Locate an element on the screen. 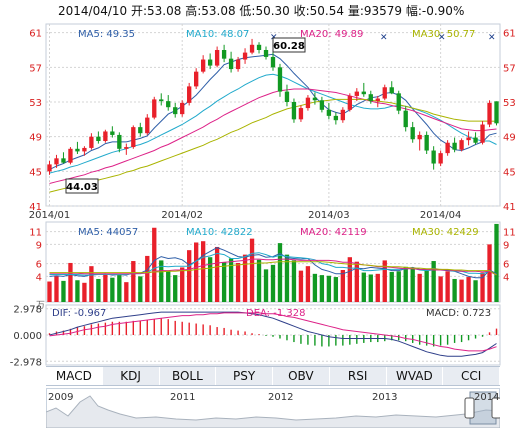 The image size is (516, 432). navigator-handle-left is located at coordinates (469, 408).